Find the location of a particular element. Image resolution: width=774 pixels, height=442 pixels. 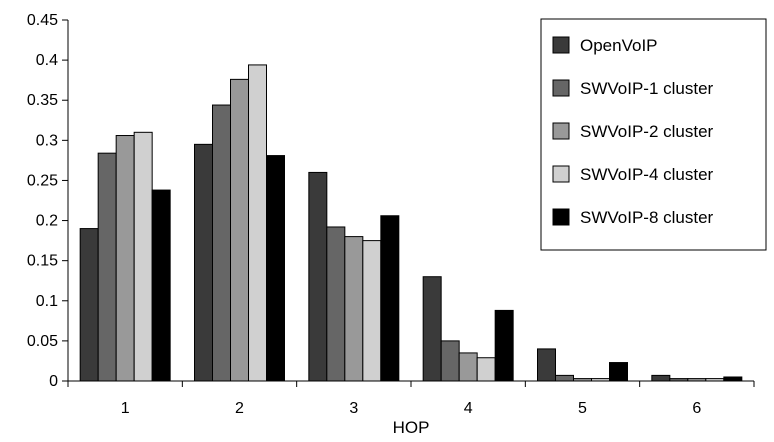

x-tick-label: 1 is located at coordinates (125, 408).